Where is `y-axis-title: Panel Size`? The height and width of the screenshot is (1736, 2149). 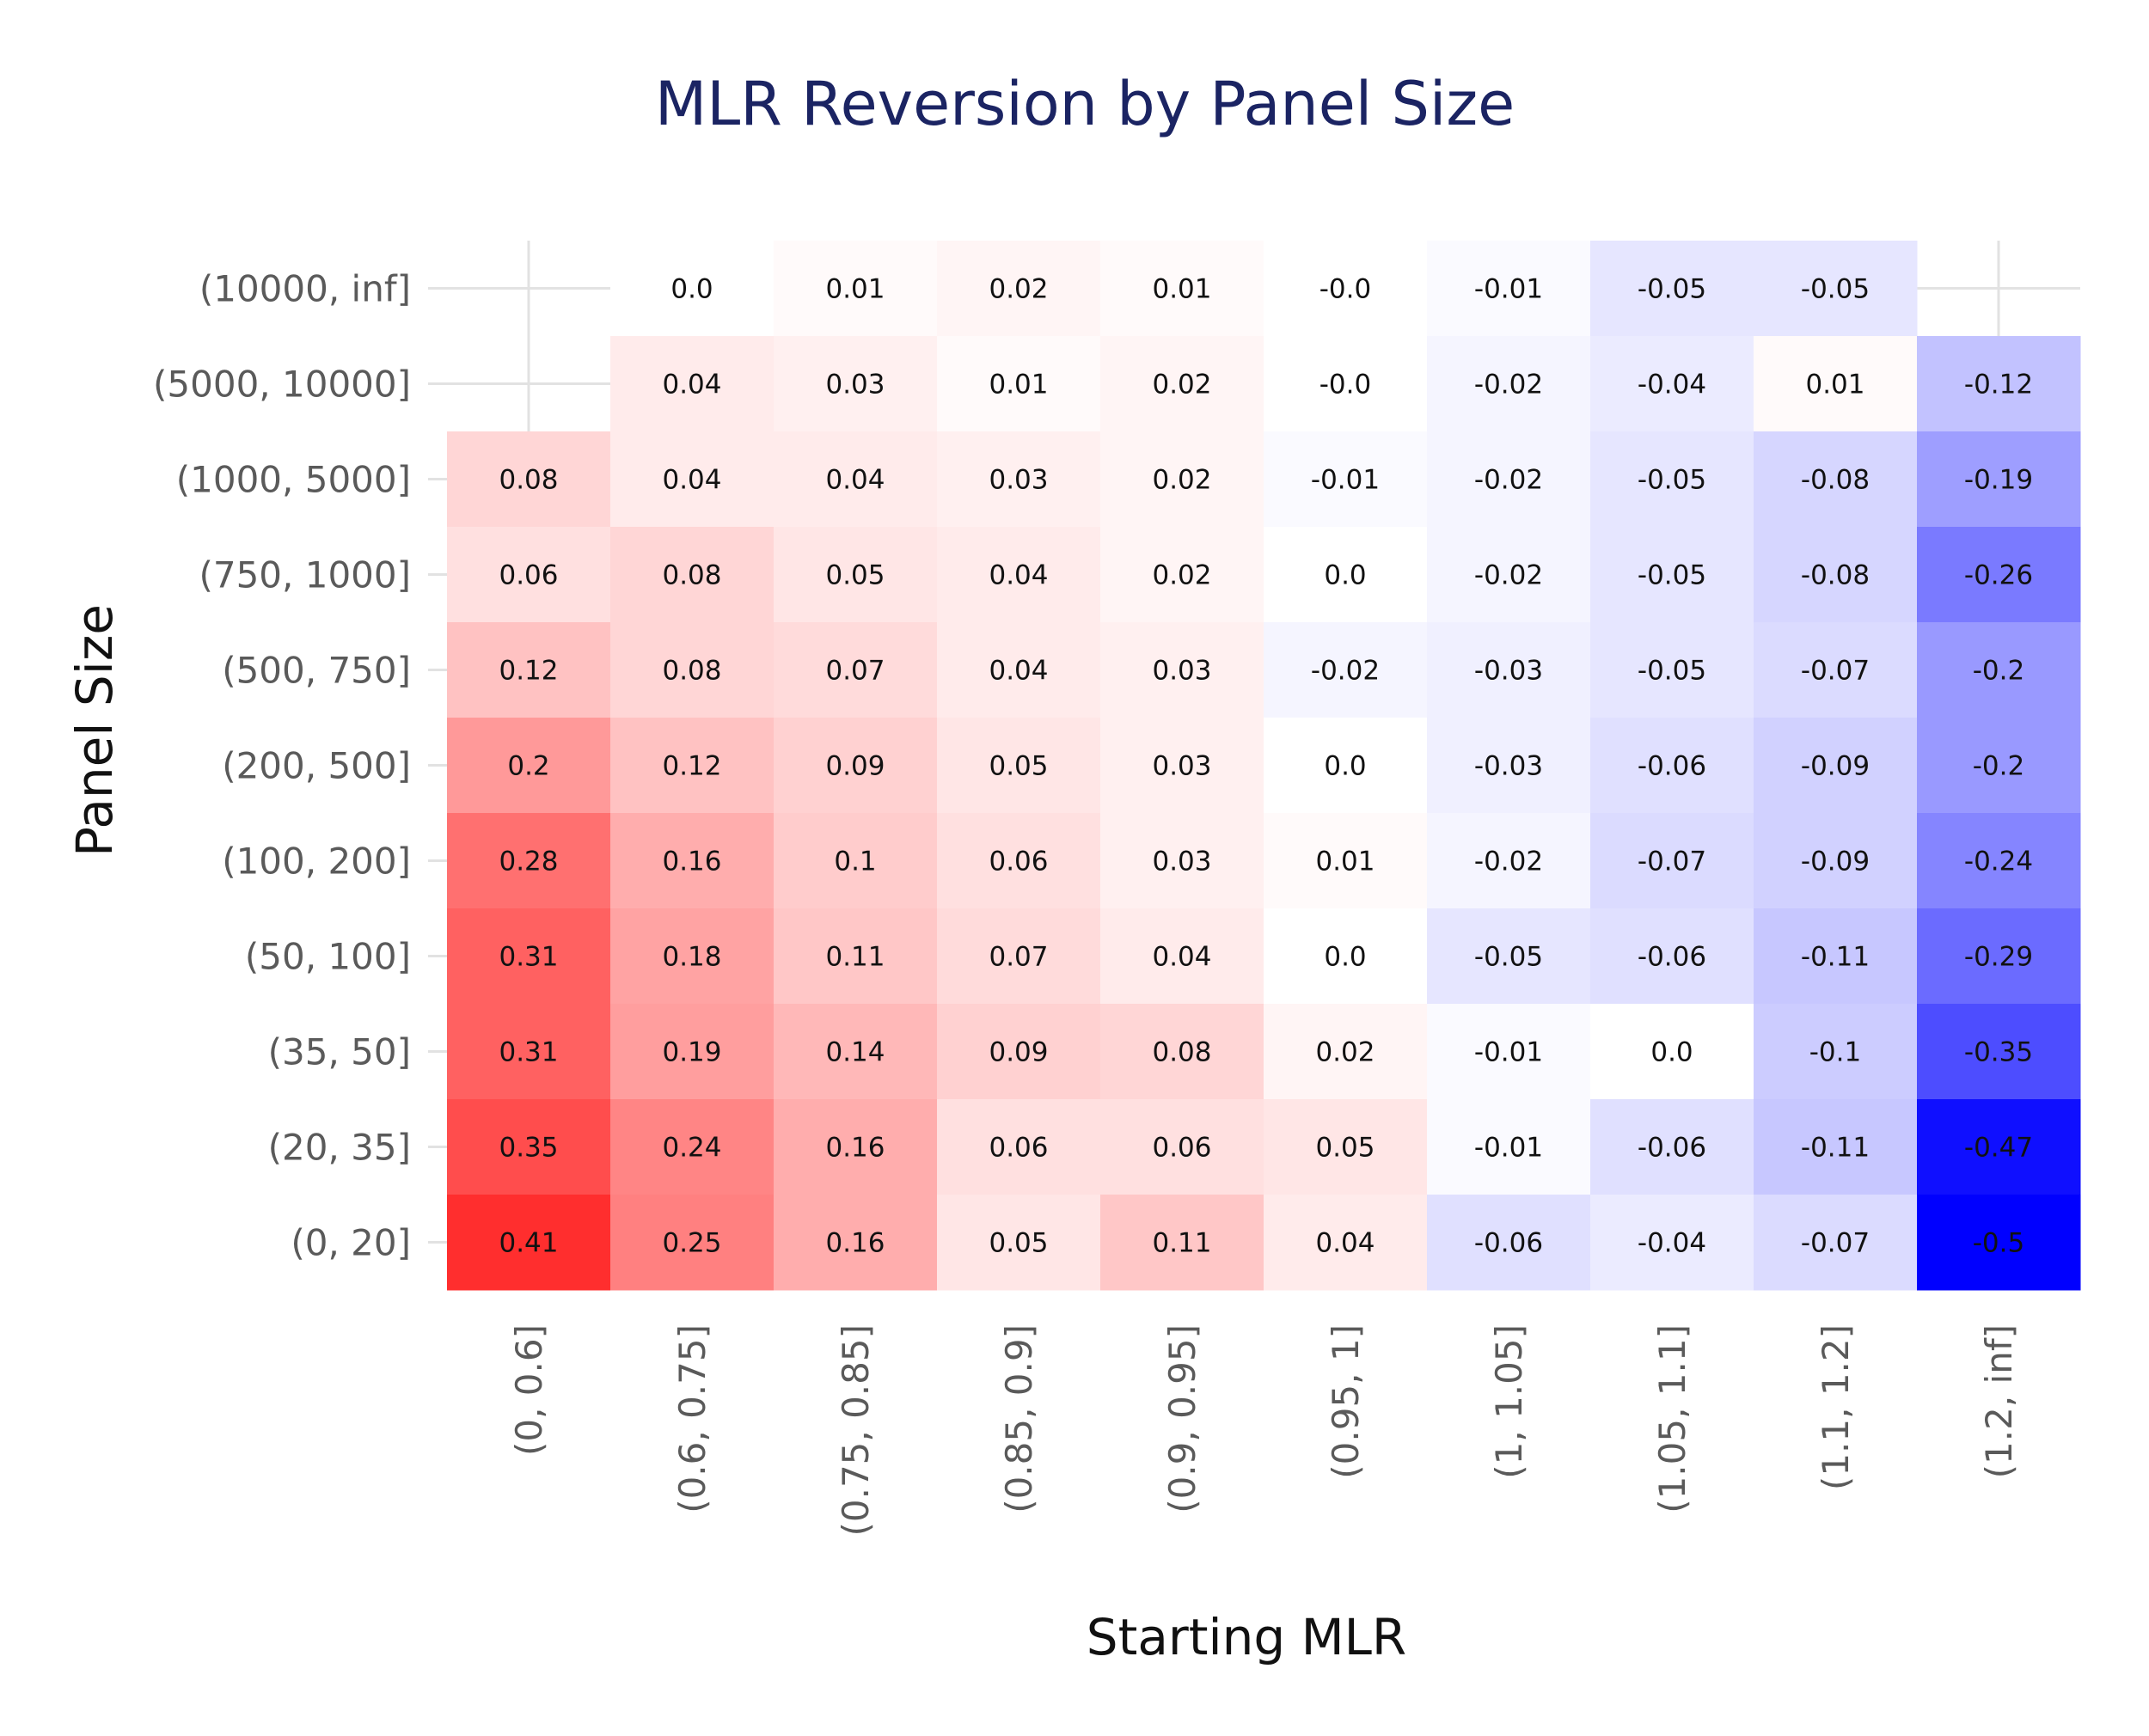
y-axis-title: Panel Size is located at coordinates (94, 730).